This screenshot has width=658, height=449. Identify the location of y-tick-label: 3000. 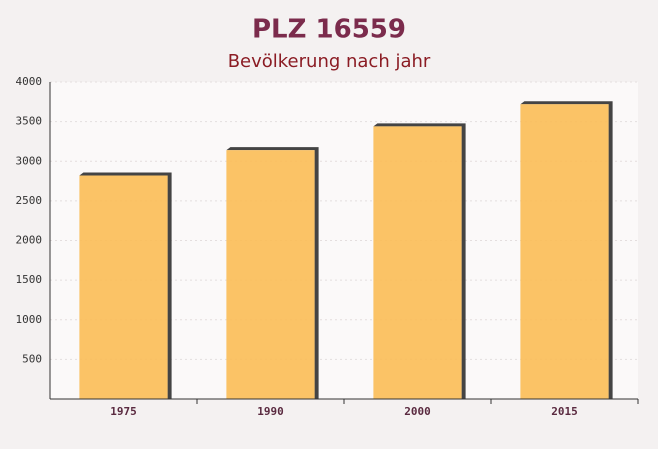
(29, 160).